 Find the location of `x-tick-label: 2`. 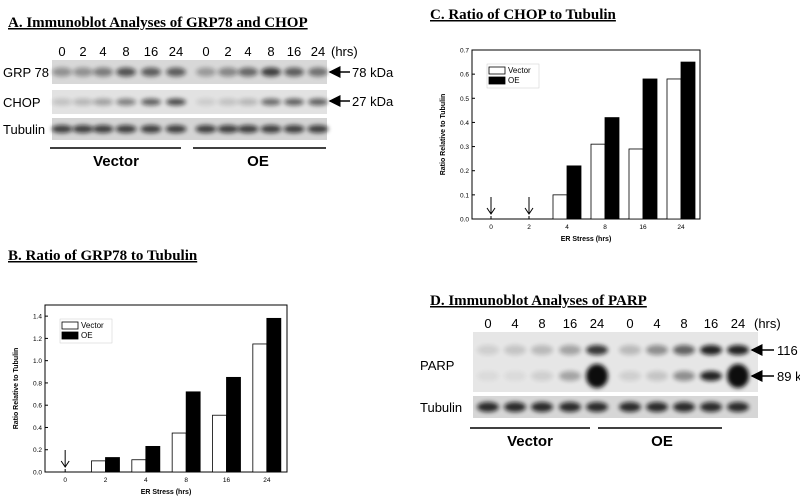

x-tick-label: 2 is located at coordinates (529, 227).